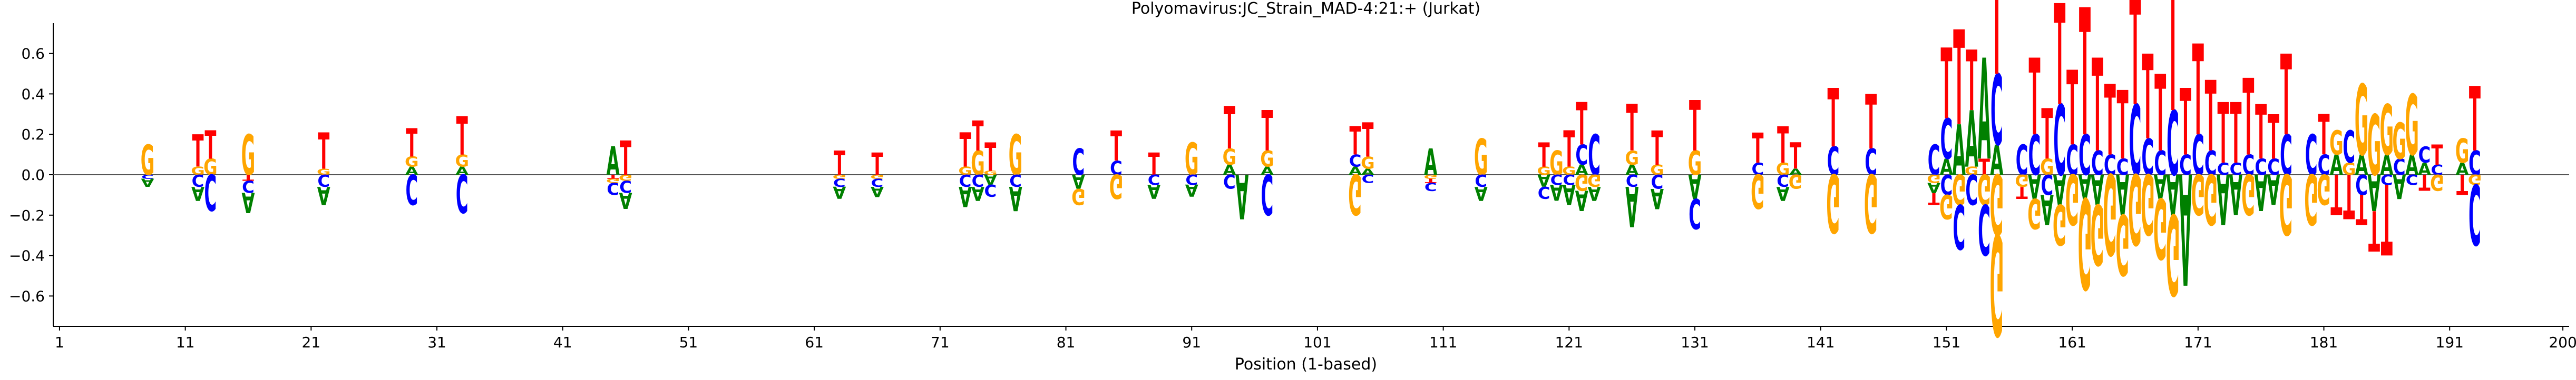 The width and height of the screenshot is (2576, 380). Describe the element at coordinates (2198, 342) in the screenshot. I see `x-tick-label: 171` at that location.